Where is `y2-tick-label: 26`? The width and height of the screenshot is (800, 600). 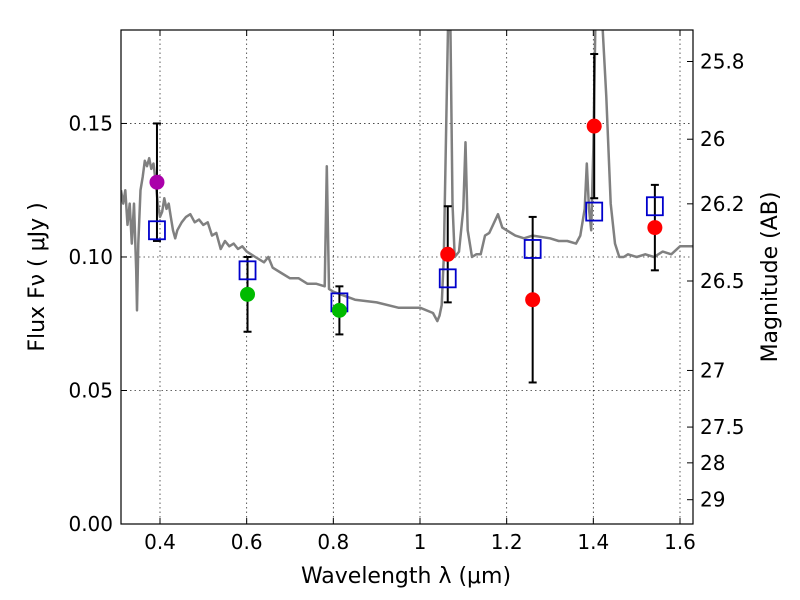
y2-tick-label: 26 is located at coordinates (712, 139).